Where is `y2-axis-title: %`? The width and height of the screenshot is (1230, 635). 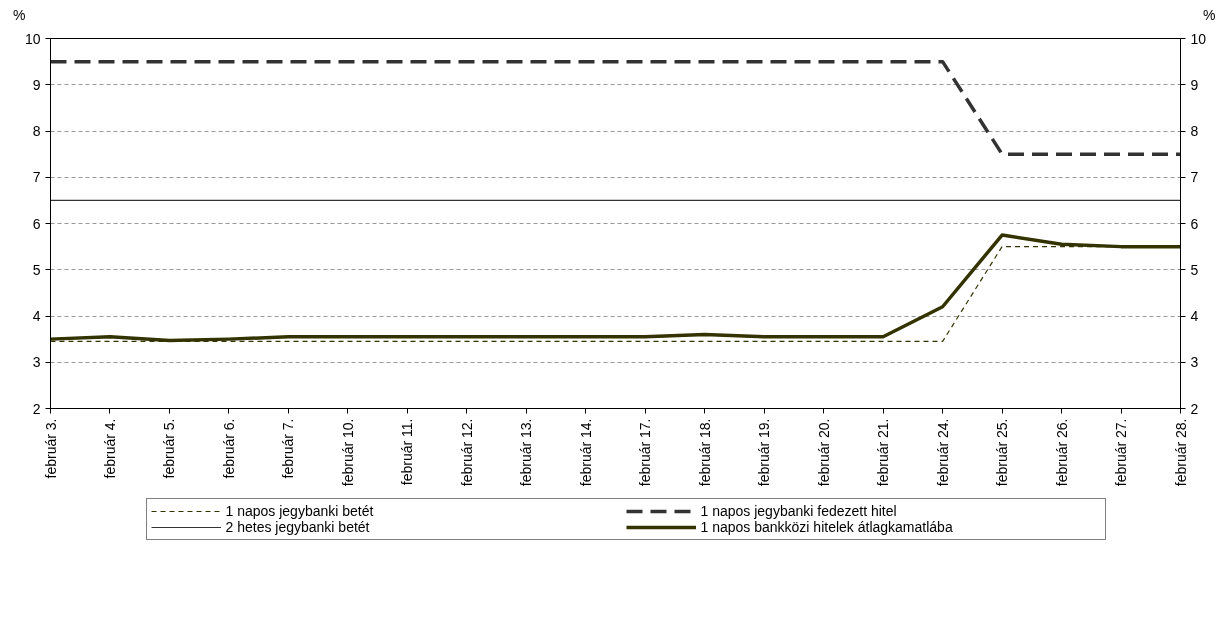 y2-axis-title: % is located at coordinates (1209, 15).